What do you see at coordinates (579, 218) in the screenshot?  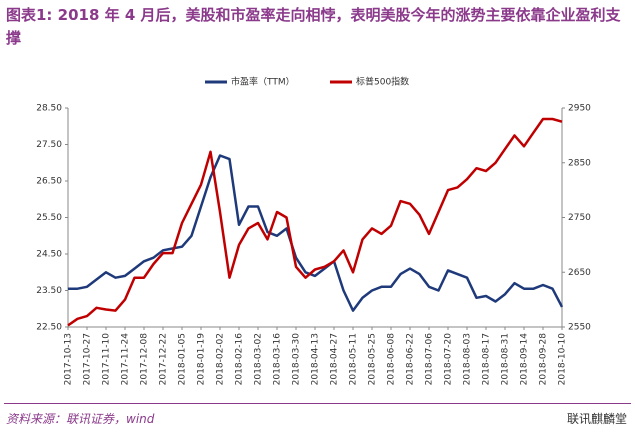 I see `y2-tick-label: 2750` at bounding box center [579, 218].